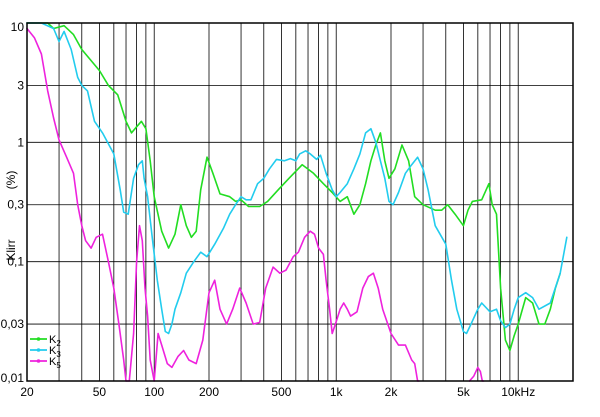  I want to click on y-tick-label: 1, so click(20, 142).